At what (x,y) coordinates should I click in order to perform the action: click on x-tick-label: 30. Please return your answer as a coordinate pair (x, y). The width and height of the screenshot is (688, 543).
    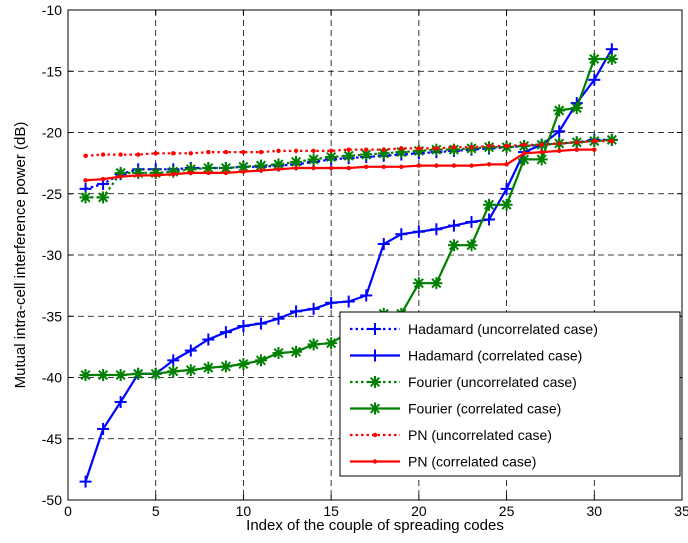
    Looking at the image, I should click on (594, 511).